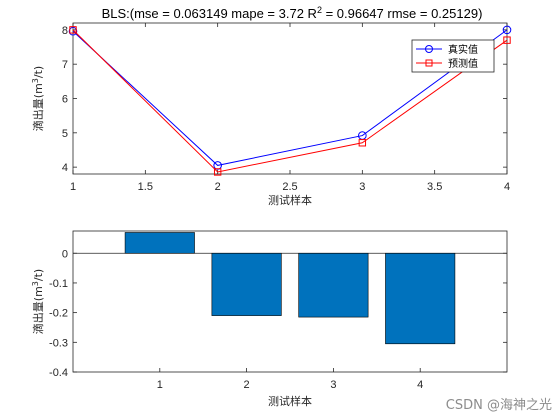  Describe the element at coordinates (65, 254) in the screenshot. I see `y-tick-label: 0` at that location.